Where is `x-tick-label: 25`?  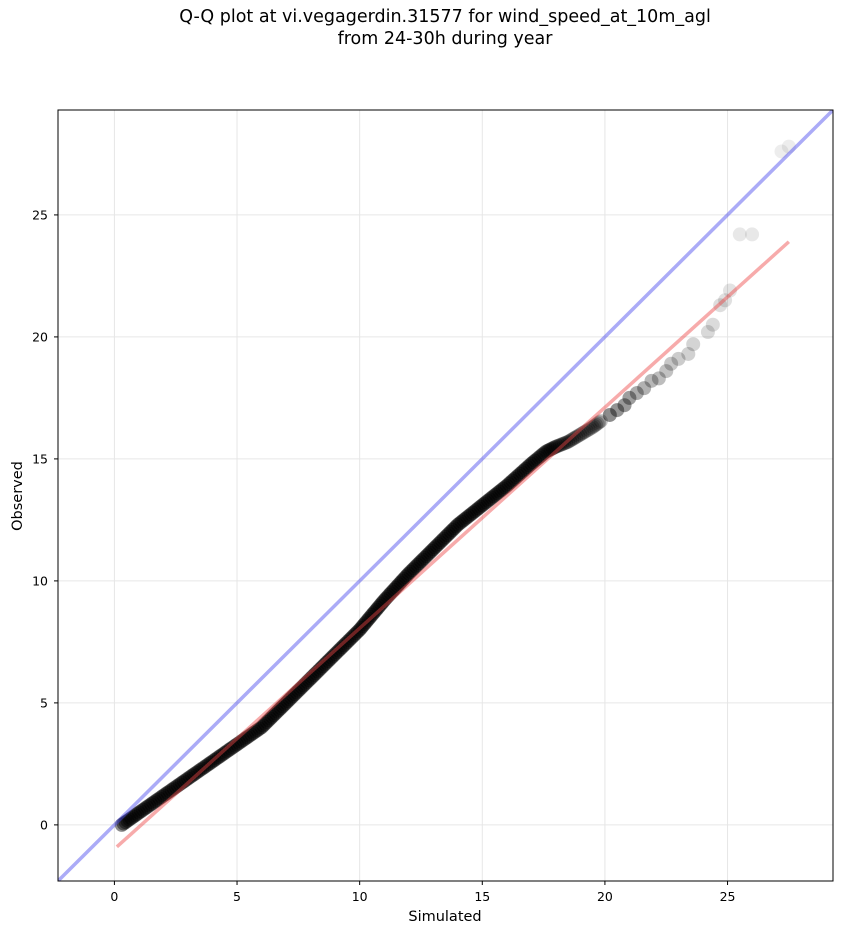 x-tick-label: 25 is located at coordinates (728, 896).